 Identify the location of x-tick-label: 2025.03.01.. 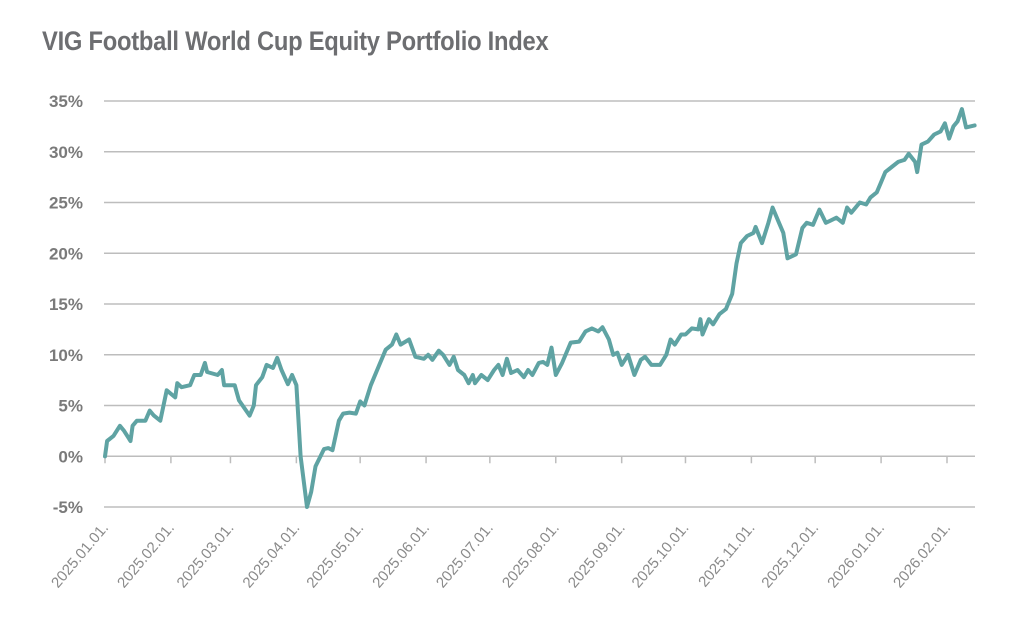
(206, 556).